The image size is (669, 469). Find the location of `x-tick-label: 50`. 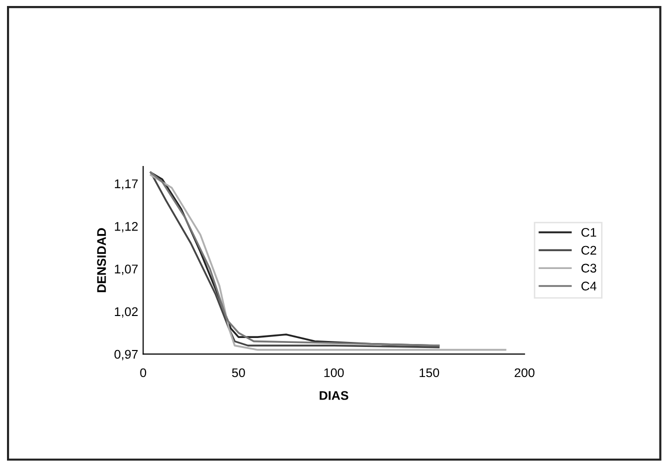

x-tick-label: 50 is located at coordinates (238, 373).